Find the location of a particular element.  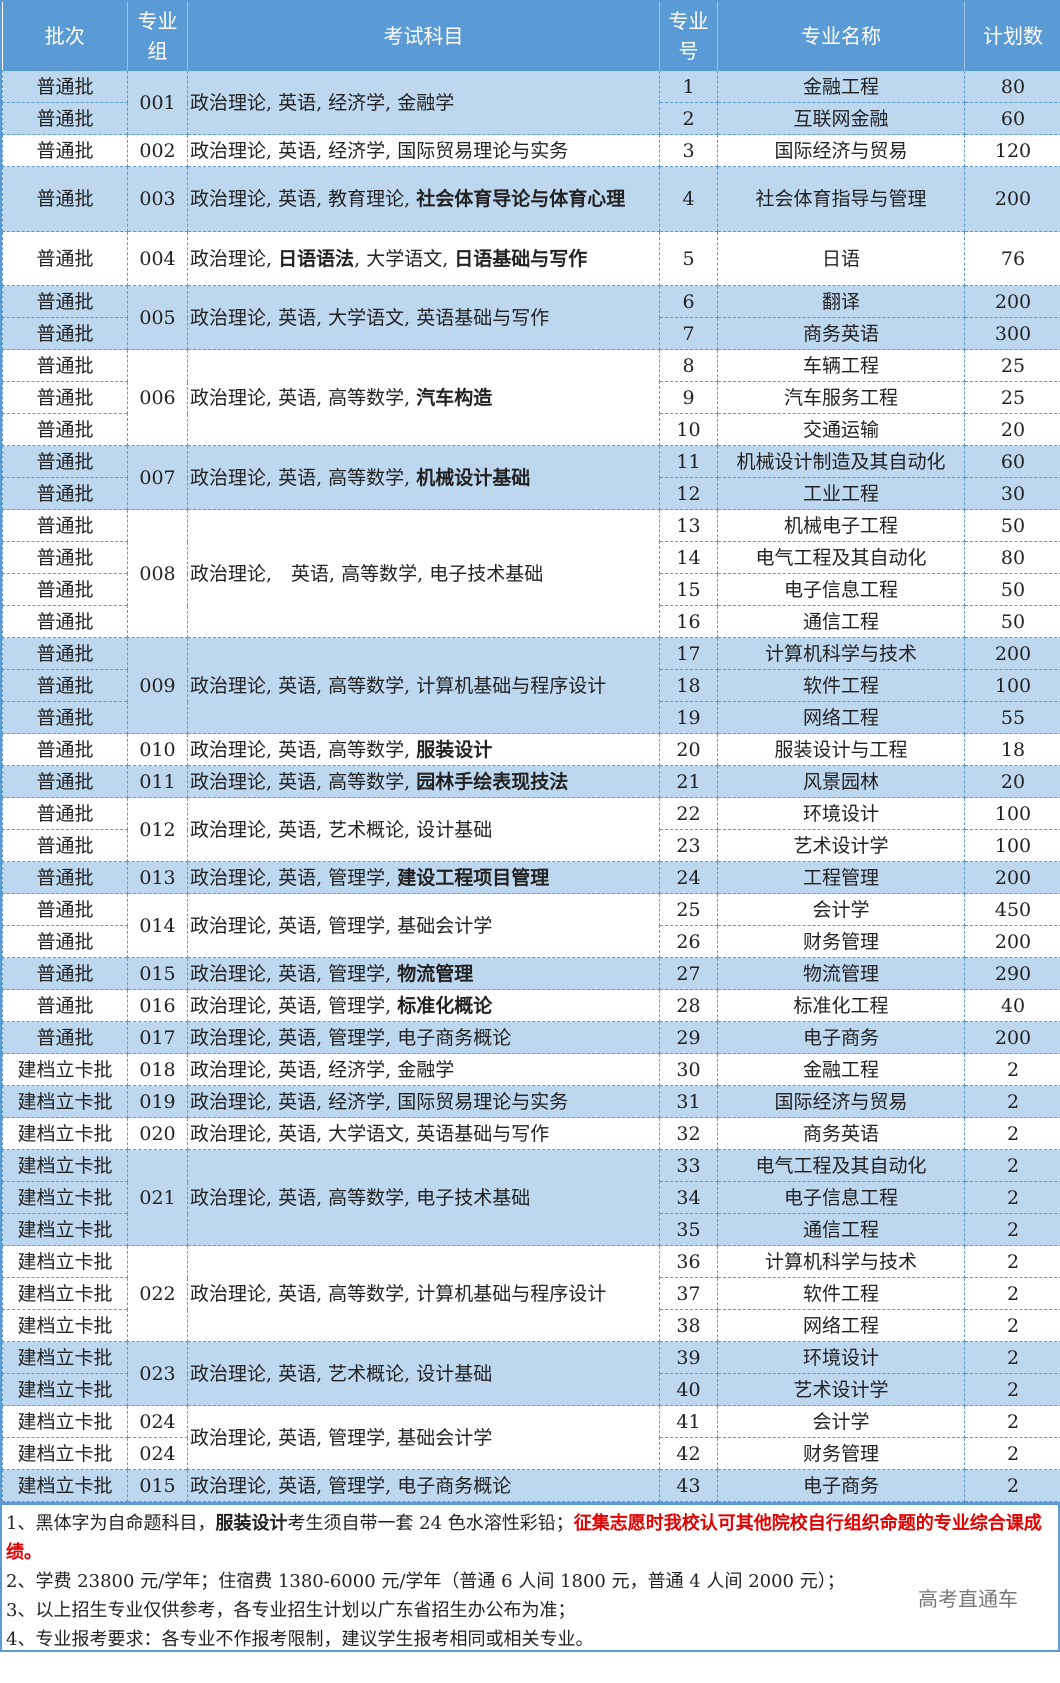

subject-segment: 建设工程项目管理 is located at coordinates (473, 877).